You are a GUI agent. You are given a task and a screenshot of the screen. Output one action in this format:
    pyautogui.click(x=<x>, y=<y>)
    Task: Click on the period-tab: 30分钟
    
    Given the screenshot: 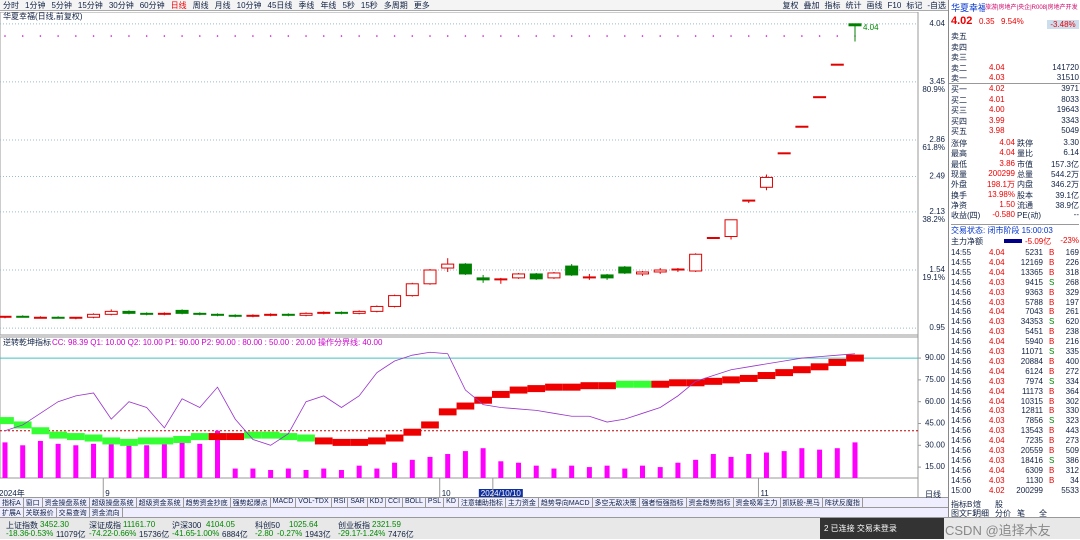 What is the action you would take?
    pyautogui.click(x=121, y=5)
    